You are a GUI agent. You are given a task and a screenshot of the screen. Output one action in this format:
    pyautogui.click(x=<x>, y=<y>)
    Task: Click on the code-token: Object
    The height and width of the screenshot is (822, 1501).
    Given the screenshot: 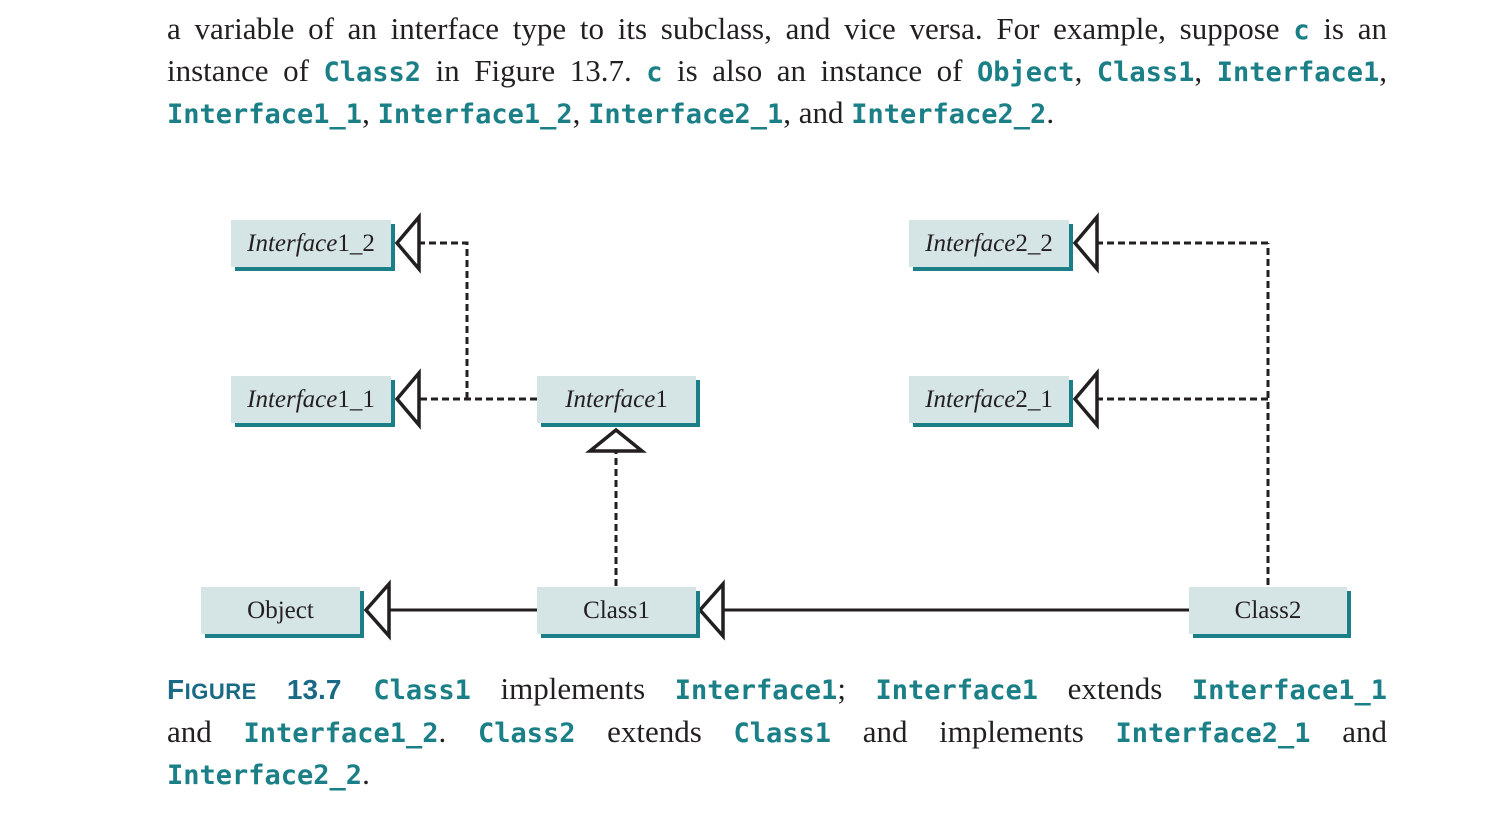 What is the action you would take?
    pyautogui.click(x=1026, y=72)
    